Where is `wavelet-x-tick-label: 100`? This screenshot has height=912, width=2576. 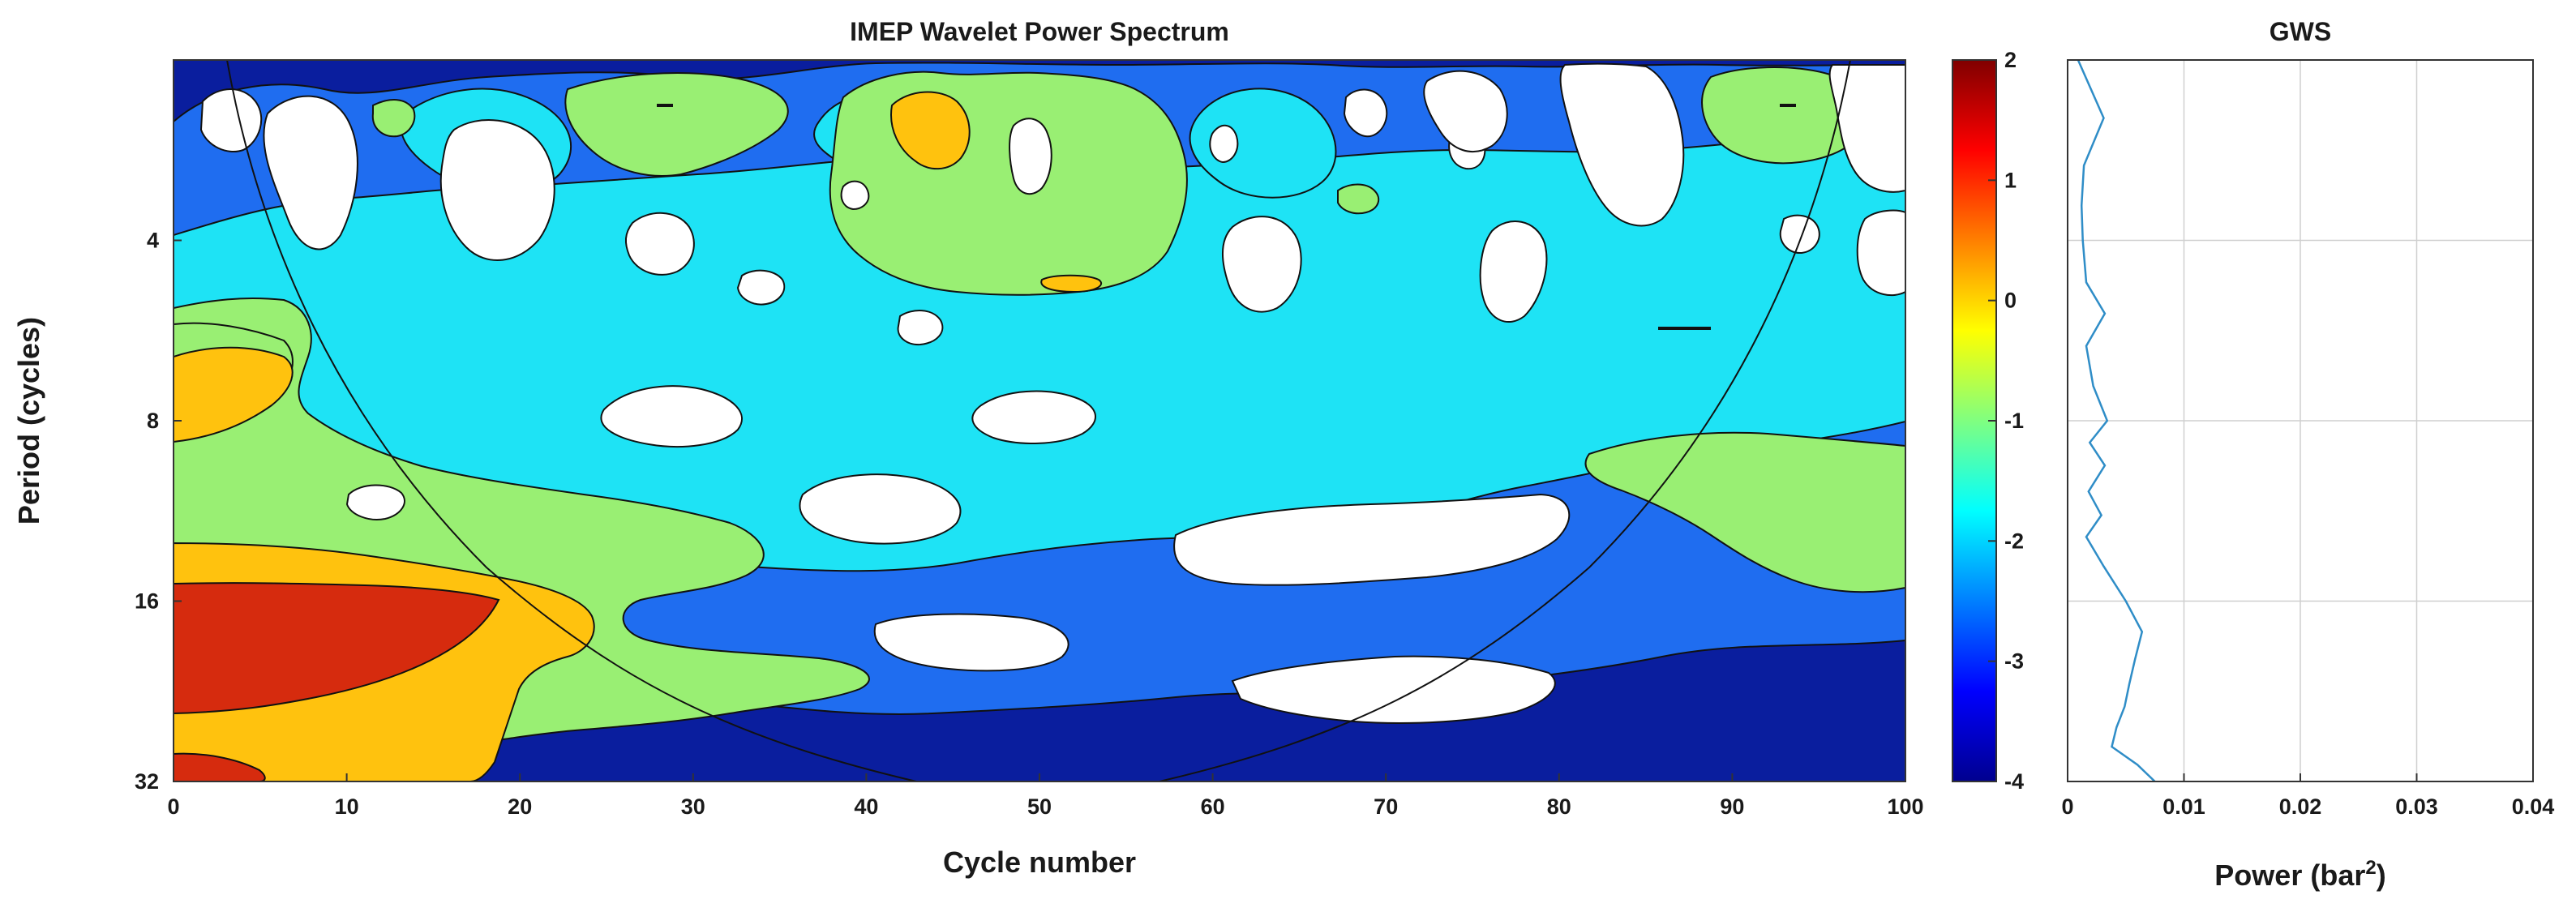
wavelet-x-tick-label: 100 is located at coordinates (1905, 806).